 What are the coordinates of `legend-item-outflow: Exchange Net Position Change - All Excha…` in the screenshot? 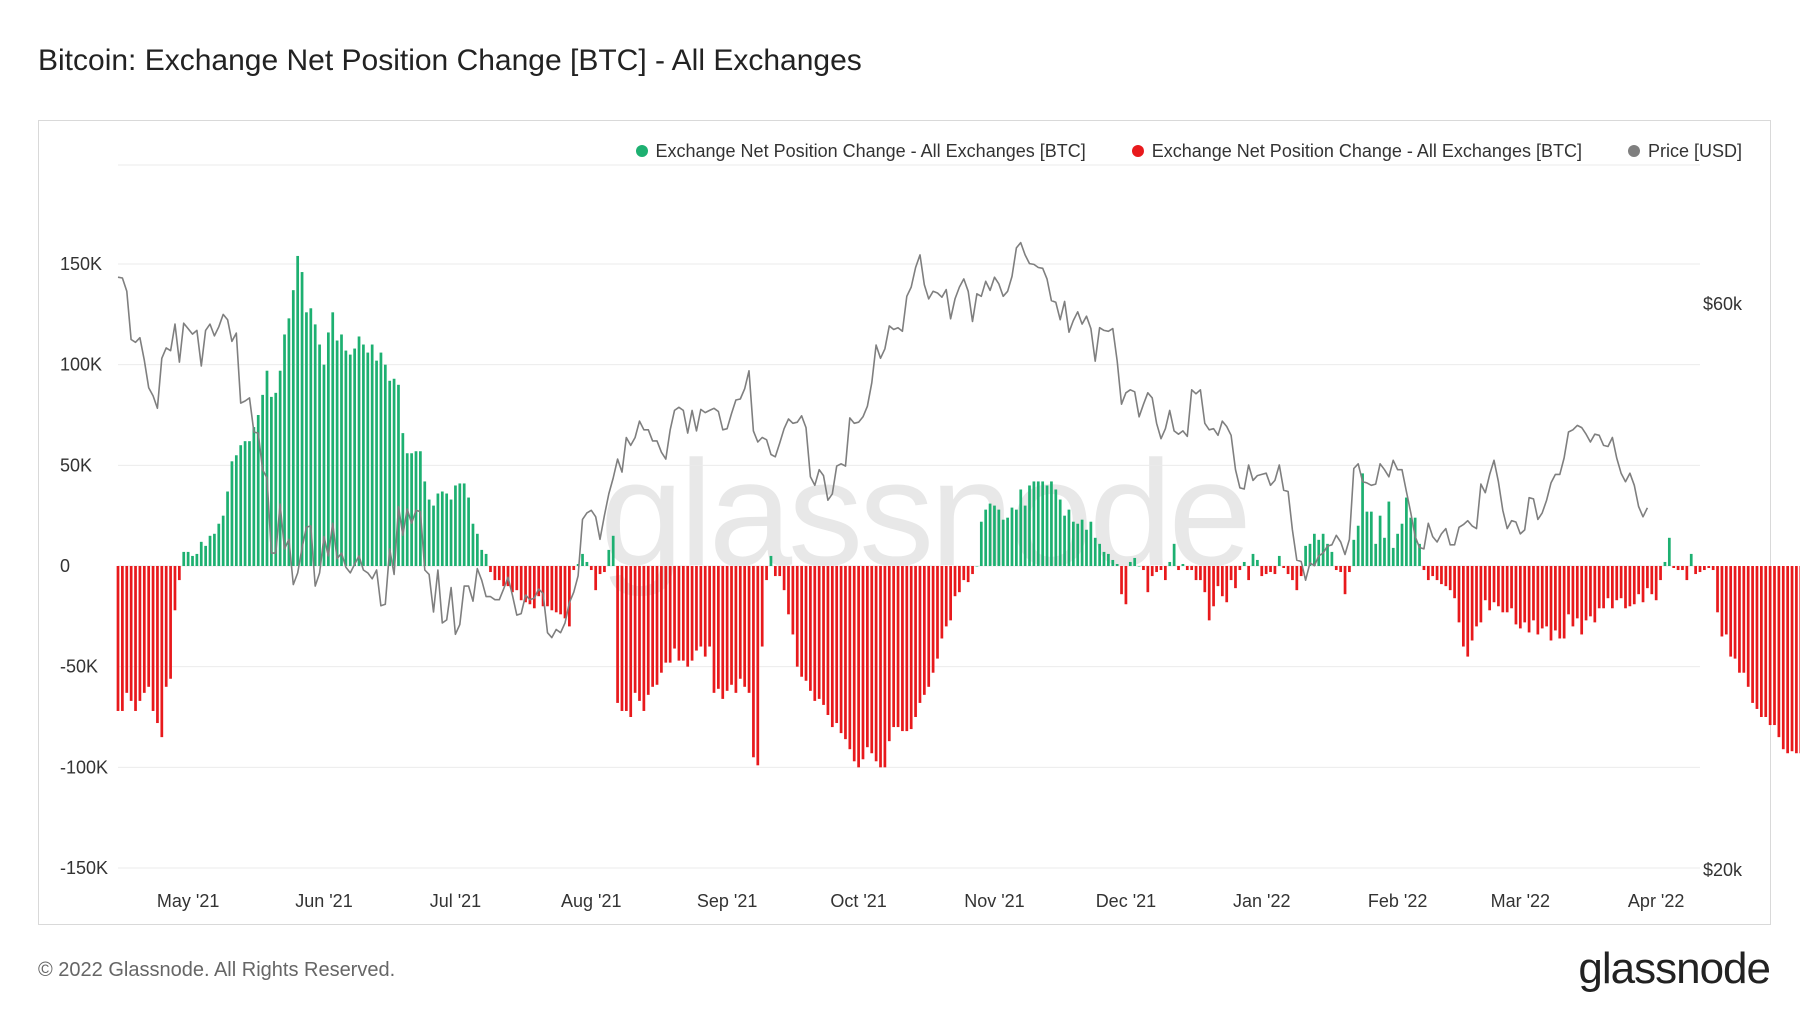 It's located at (1356, 151).